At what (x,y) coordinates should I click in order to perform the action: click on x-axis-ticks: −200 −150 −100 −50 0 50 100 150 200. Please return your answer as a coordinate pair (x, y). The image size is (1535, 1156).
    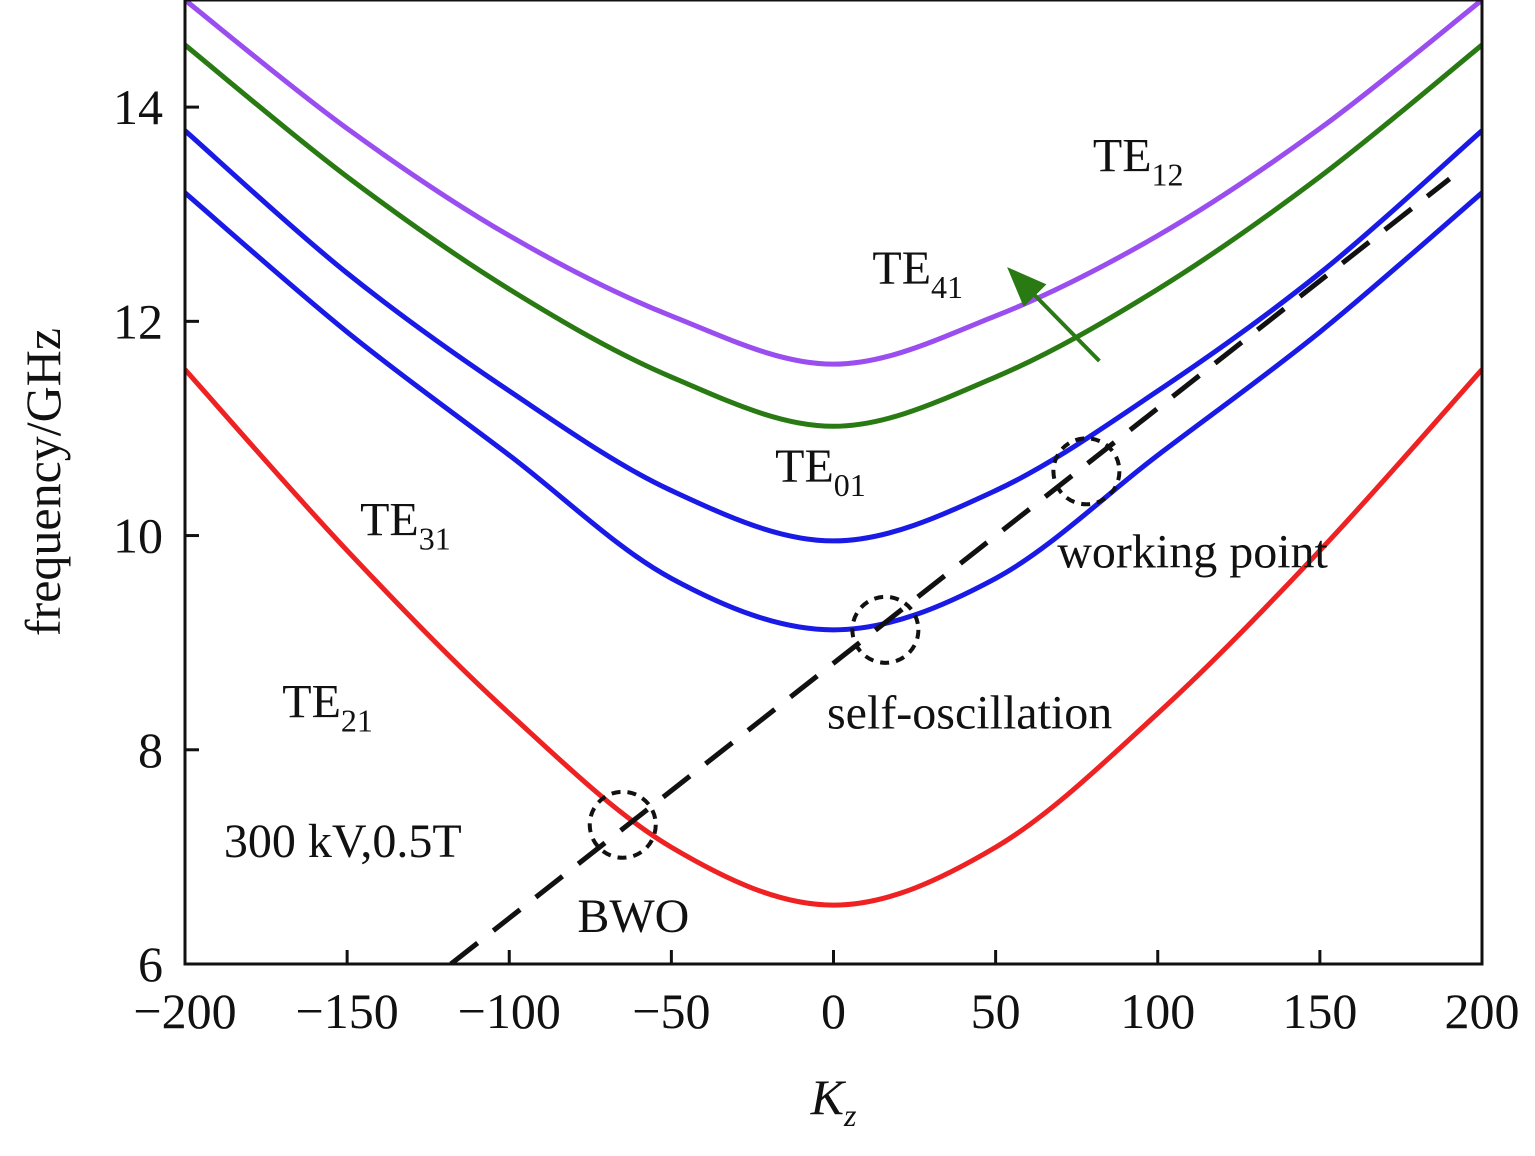
    Looking at the image, I should click on (826, 994).